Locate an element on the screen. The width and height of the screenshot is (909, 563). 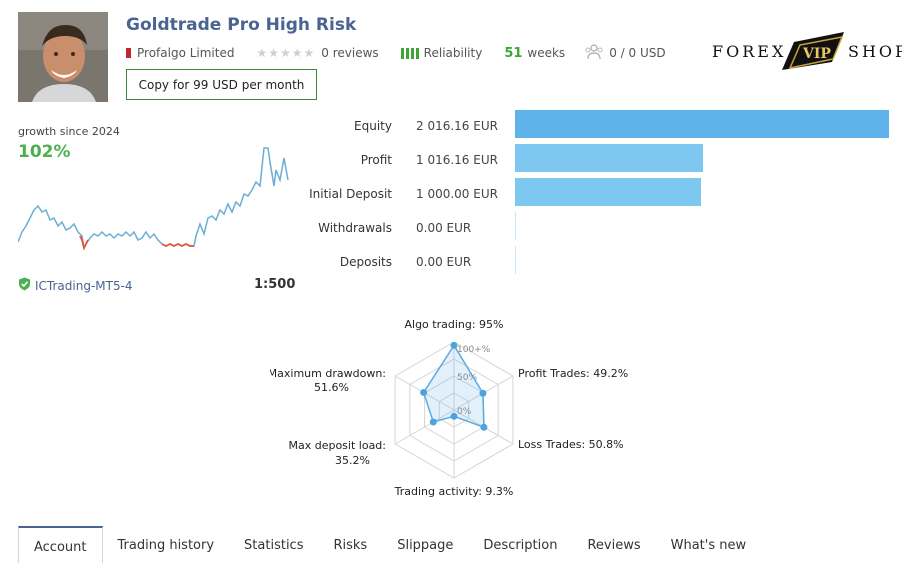
tab-description: Description is located at coordinates (520, 545).